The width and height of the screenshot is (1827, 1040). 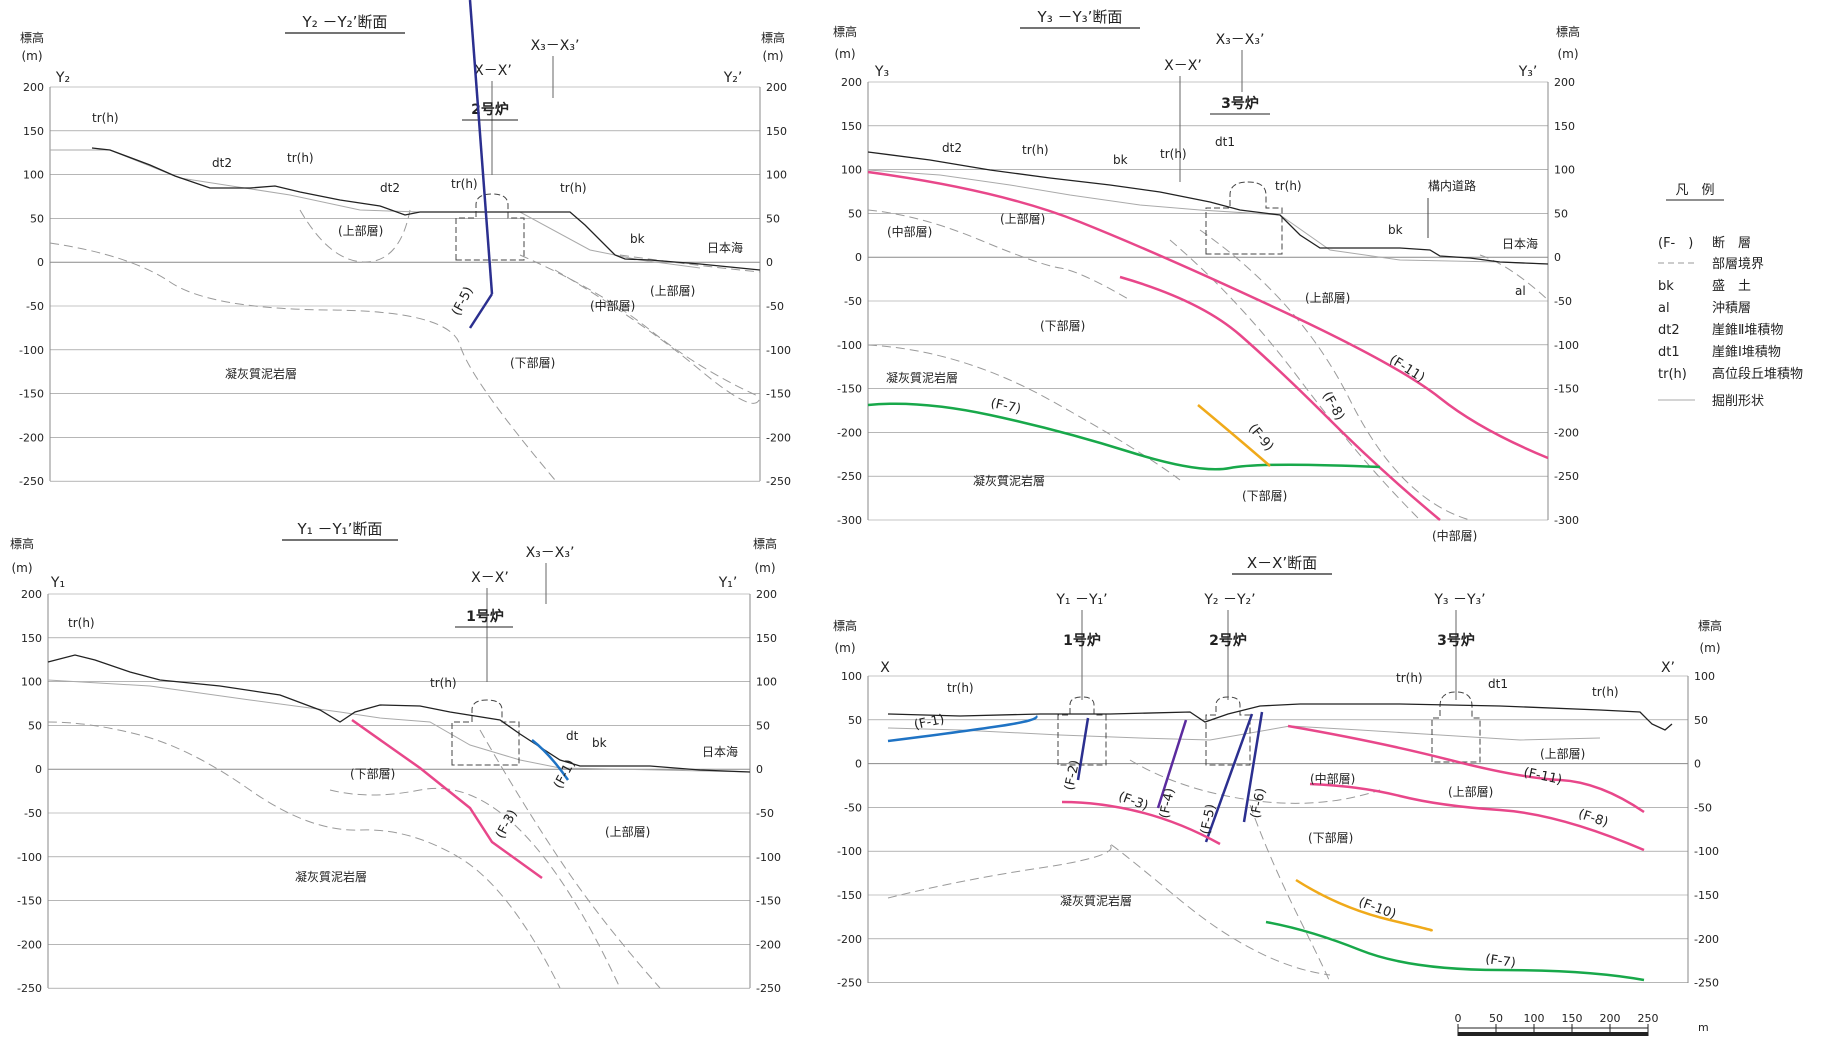 What do you see at coordinates (1456, 640) in the screenshot?
I see `reactor-3-label: 3号炉` at bounding box center [1456, 640].